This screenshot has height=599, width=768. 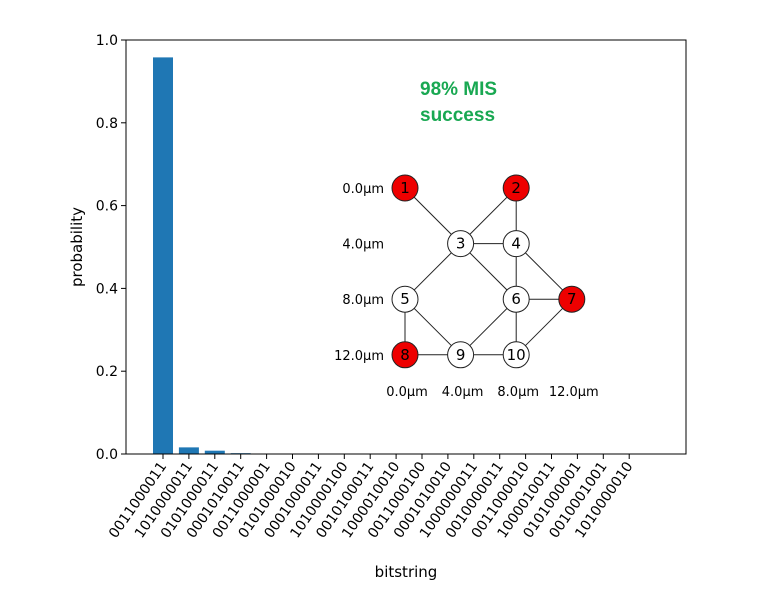 What do you see at coordinates (363, 189) in the screenshot?
I see `row-coordinate-label: 0.0μm` at bounding box center [363, 189].